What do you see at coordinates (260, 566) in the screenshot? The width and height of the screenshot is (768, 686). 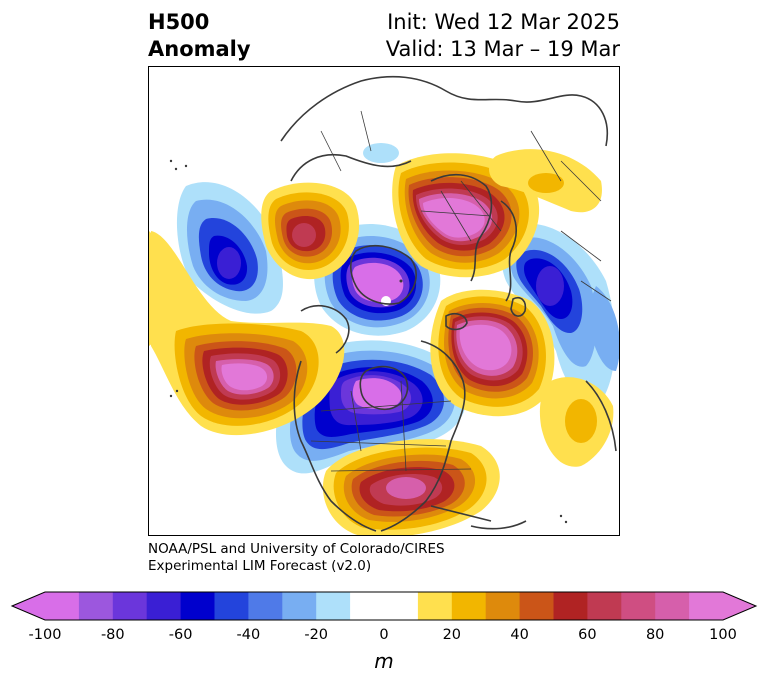 I see `credit-line-2: Experimental LIM Forecast (v2.0)` at bounding box center [260, 566].